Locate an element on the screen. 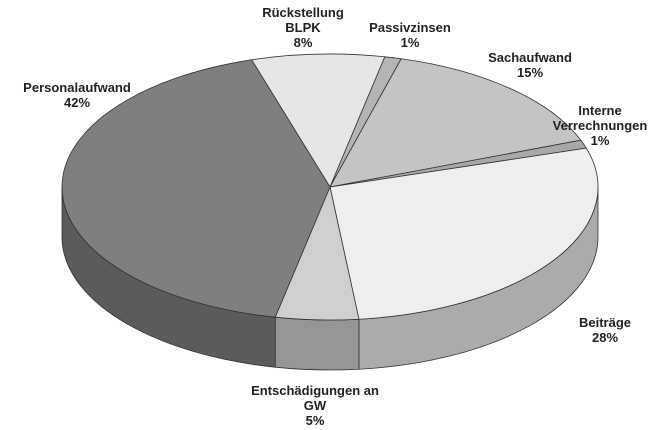 This screenshot has width=651, height=430. category-name: Beiträge is located at coordinates (605, 322).